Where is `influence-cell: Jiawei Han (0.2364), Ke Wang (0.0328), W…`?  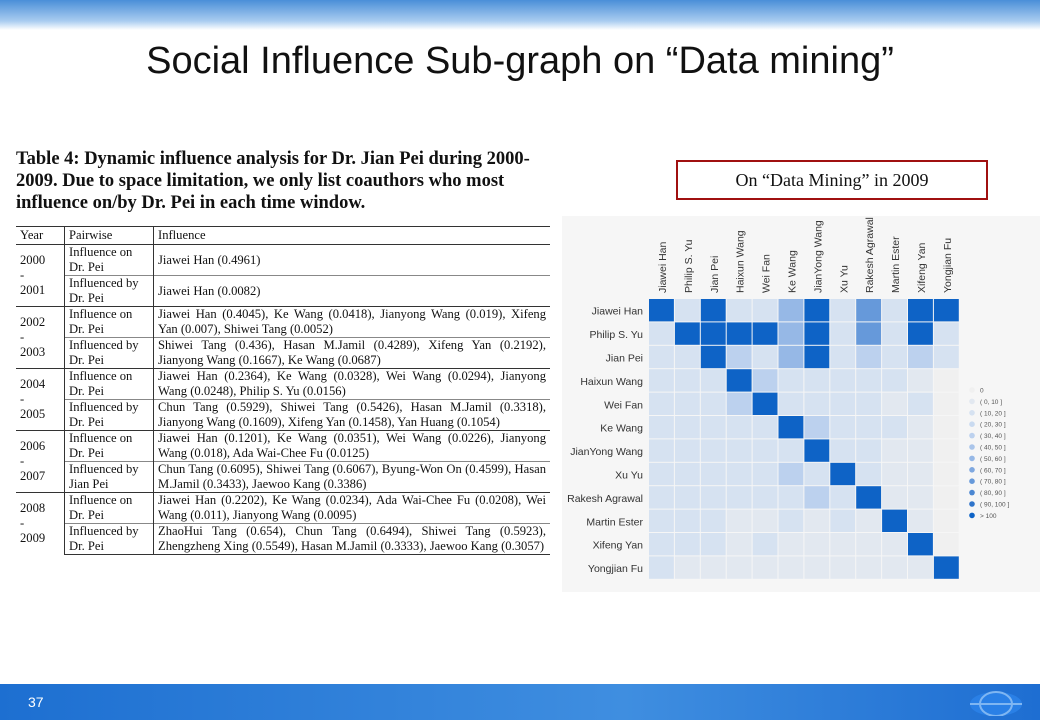 influence-cell: Jiawei Han (0.2364), Ke Wang (0.0328), W… is located at coordinates (351, 384).